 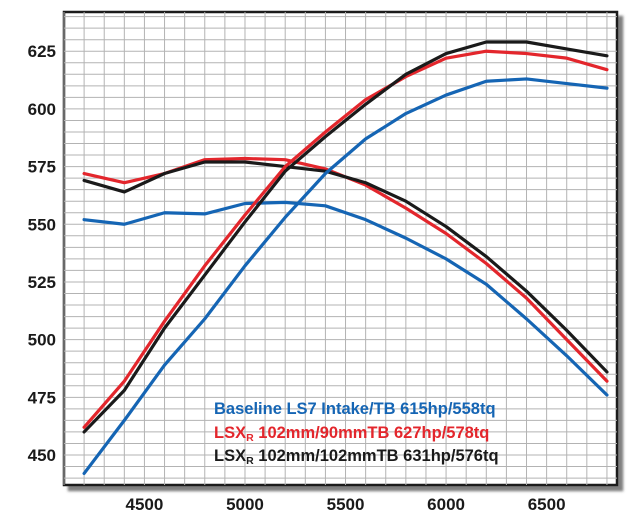 I want to click on y-tick-label: 475, so click(x=42, y=397).